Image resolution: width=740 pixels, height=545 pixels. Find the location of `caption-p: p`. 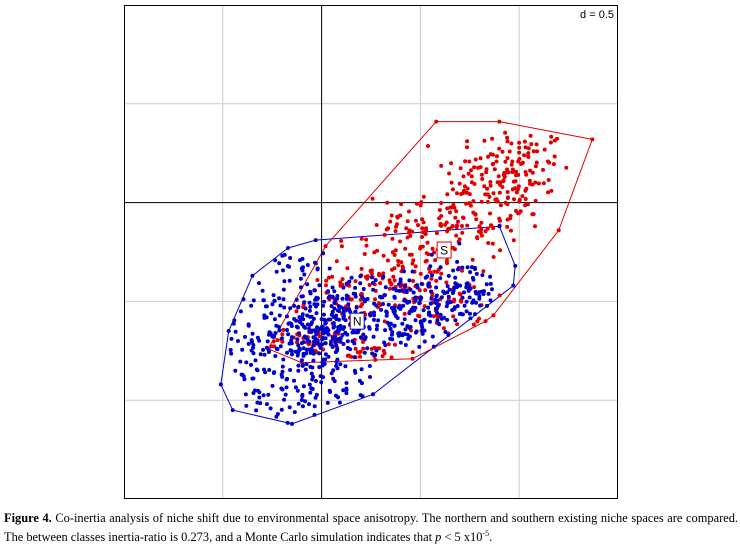

caption-p: p is located at coordinates (438, 537).